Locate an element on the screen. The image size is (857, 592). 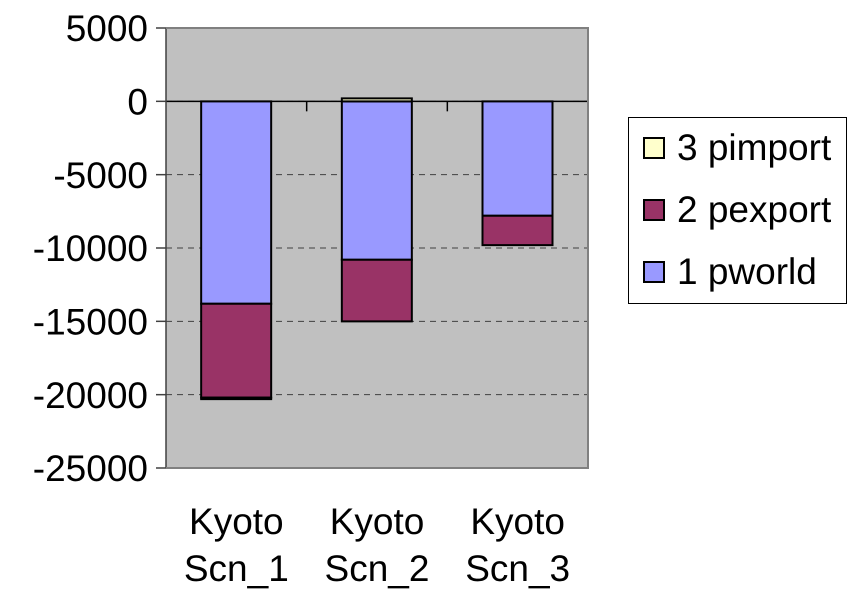
x-tick-label: Kyoto Scn_1 is located at coordinates (236, 545).